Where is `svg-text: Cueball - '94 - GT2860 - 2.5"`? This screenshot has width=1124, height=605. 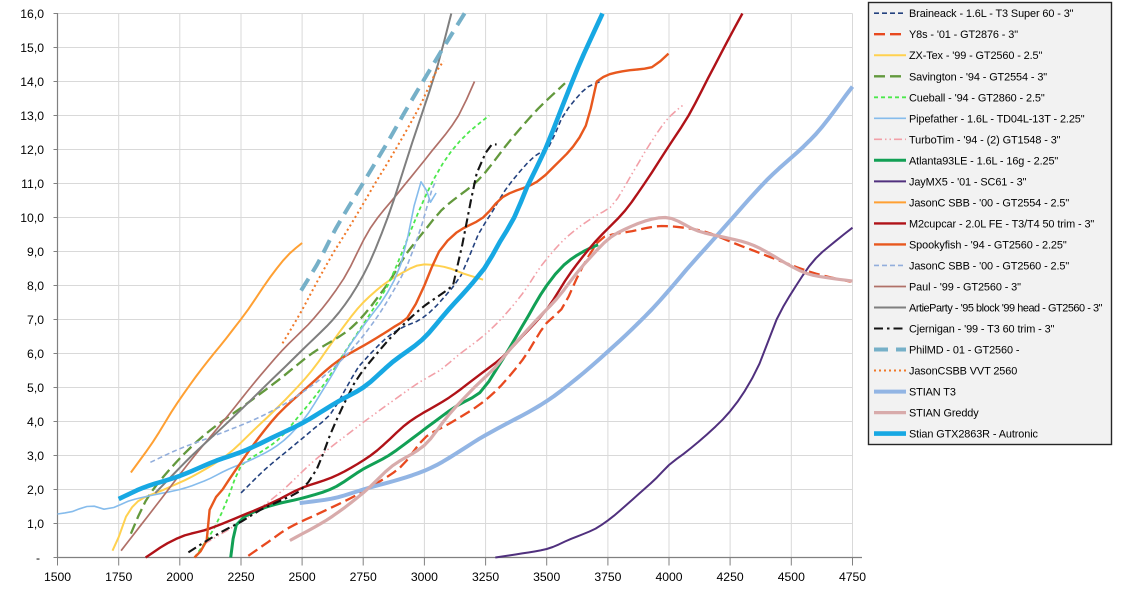
svg-text: Cueball - '94 - GT2860 - 2.5" is located at coordinates (977, 98).